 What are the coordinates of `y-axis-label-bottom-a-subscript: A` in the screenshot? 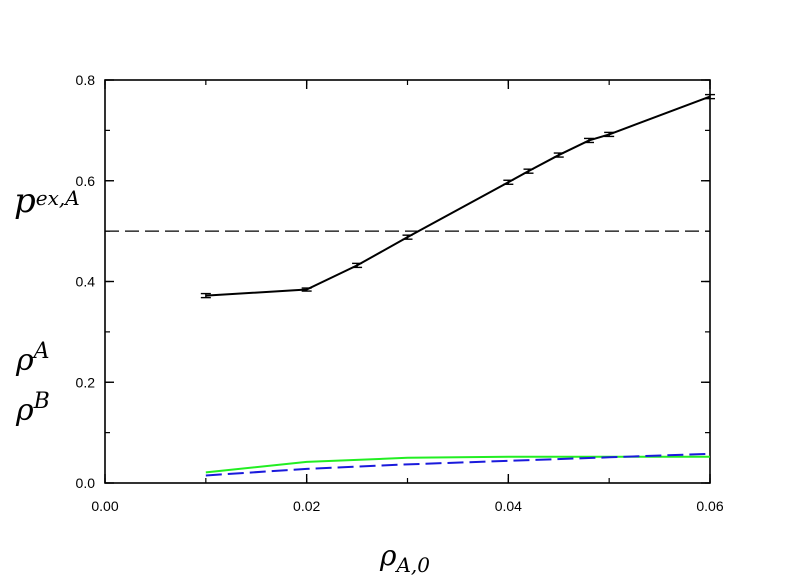 It's located at (41, 351).